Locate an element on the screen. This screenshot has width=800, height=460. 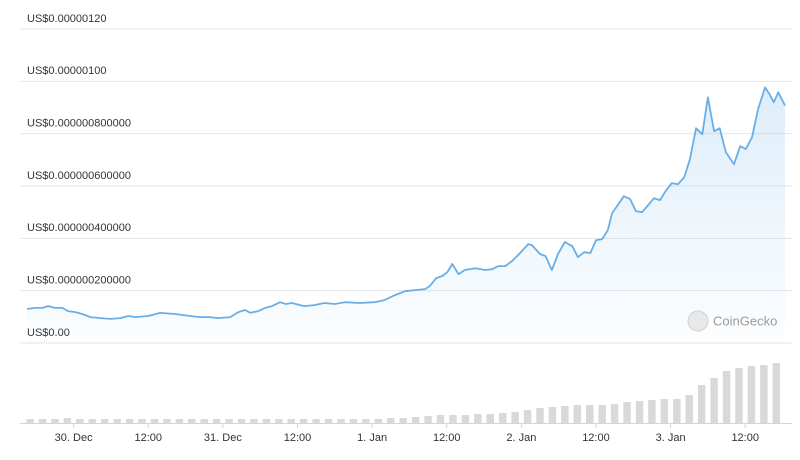
x-tick-label: 2. Jan is located at coordinates (521, 438).